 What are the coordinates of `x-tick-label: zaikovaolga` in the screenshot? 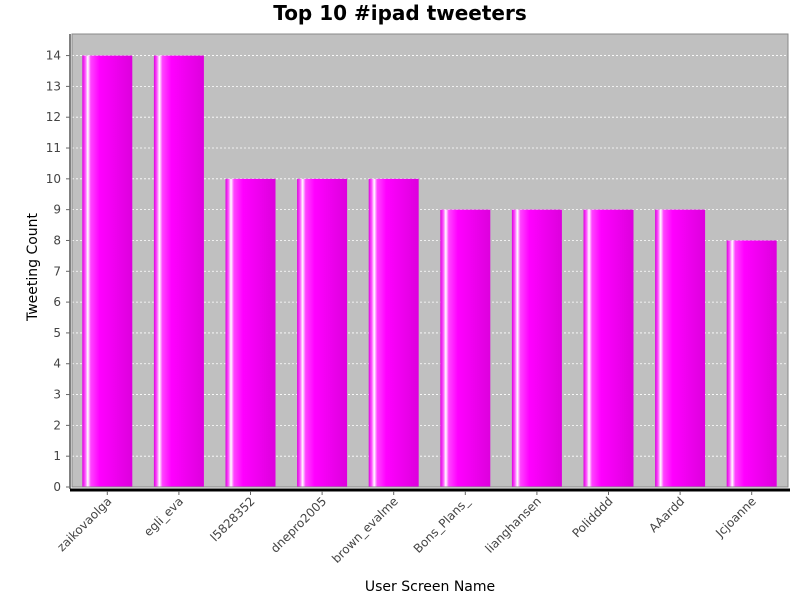 It's located at (84, 524).